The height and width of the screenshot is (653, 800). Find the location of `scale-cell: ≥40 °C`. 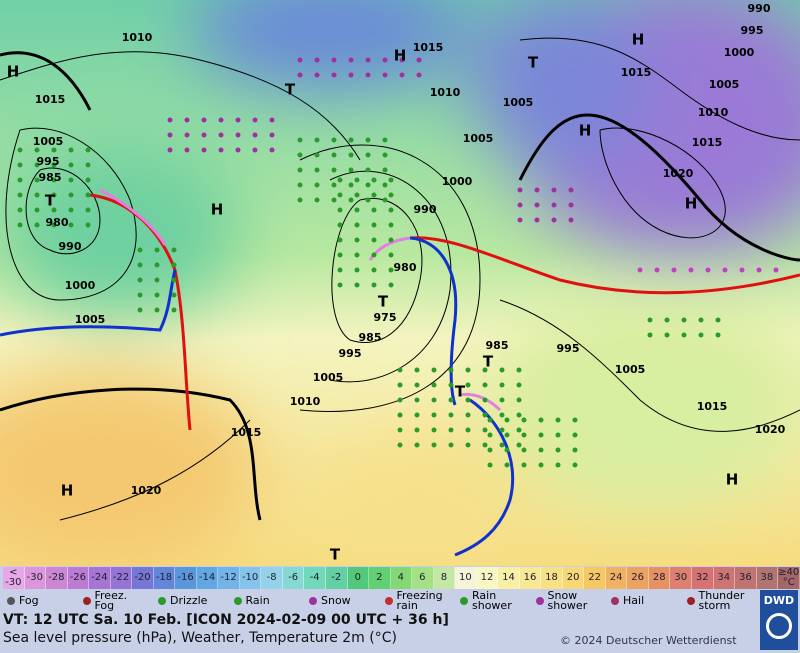

scale-cell: ≥40 °C is located at coordinates (789, 578).